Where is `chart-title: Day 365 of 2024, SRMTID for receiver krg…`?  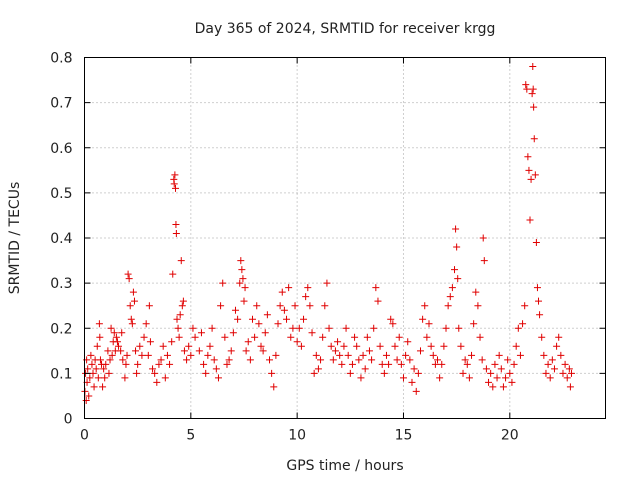 chart-title: Day 365 of 2024, SRMTID for receiver krg… is located at coordinates (345, 29).